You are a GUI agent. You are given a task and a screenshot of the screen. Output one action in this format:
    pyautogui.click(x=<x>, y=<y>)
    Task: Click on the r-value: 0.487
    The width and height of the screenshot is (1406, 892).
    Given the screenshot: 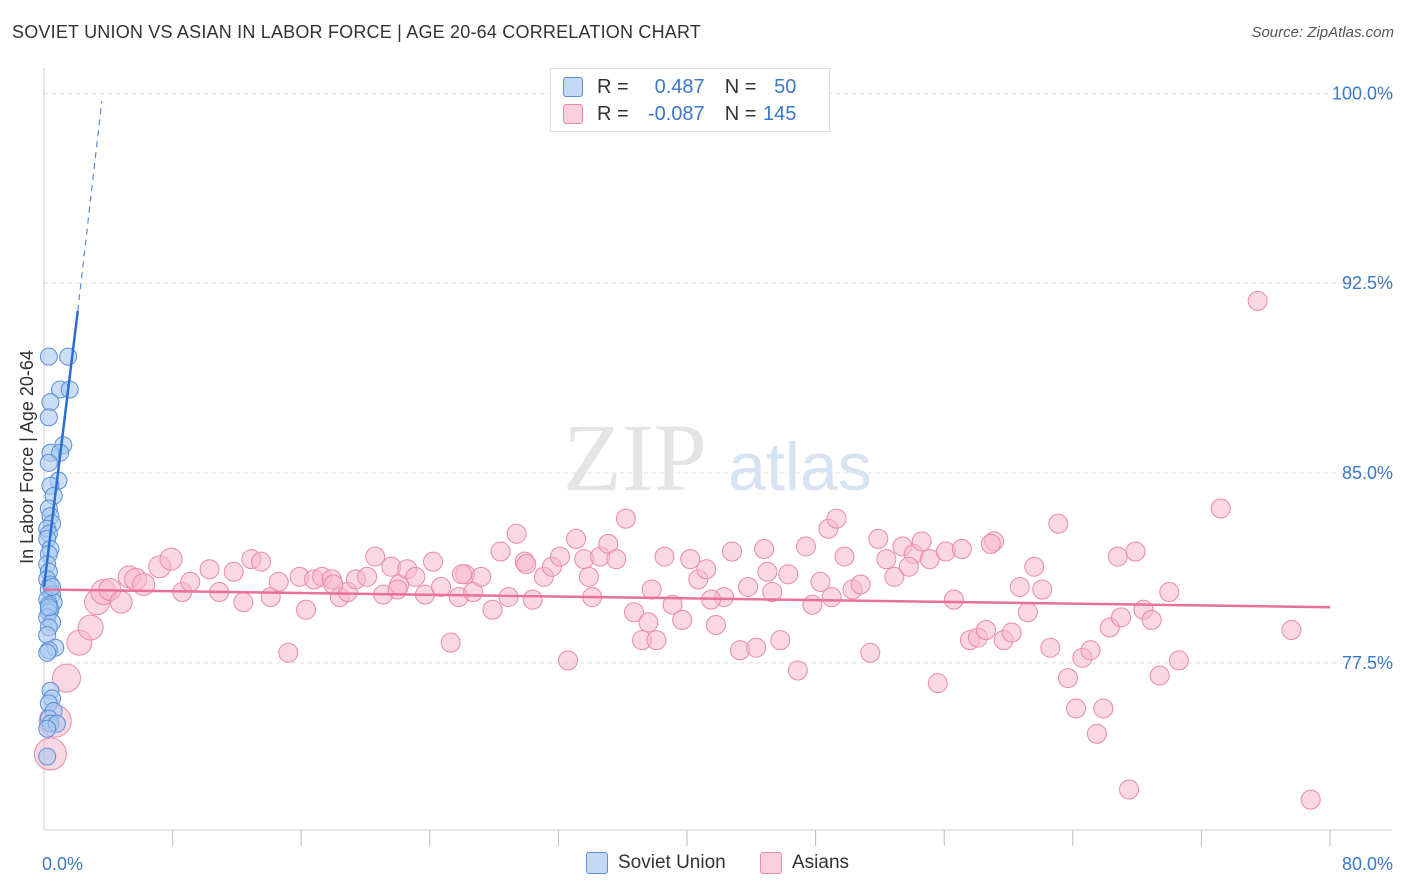 What is the action you would take?
    pyautogui.click(x=679, y=86)
    